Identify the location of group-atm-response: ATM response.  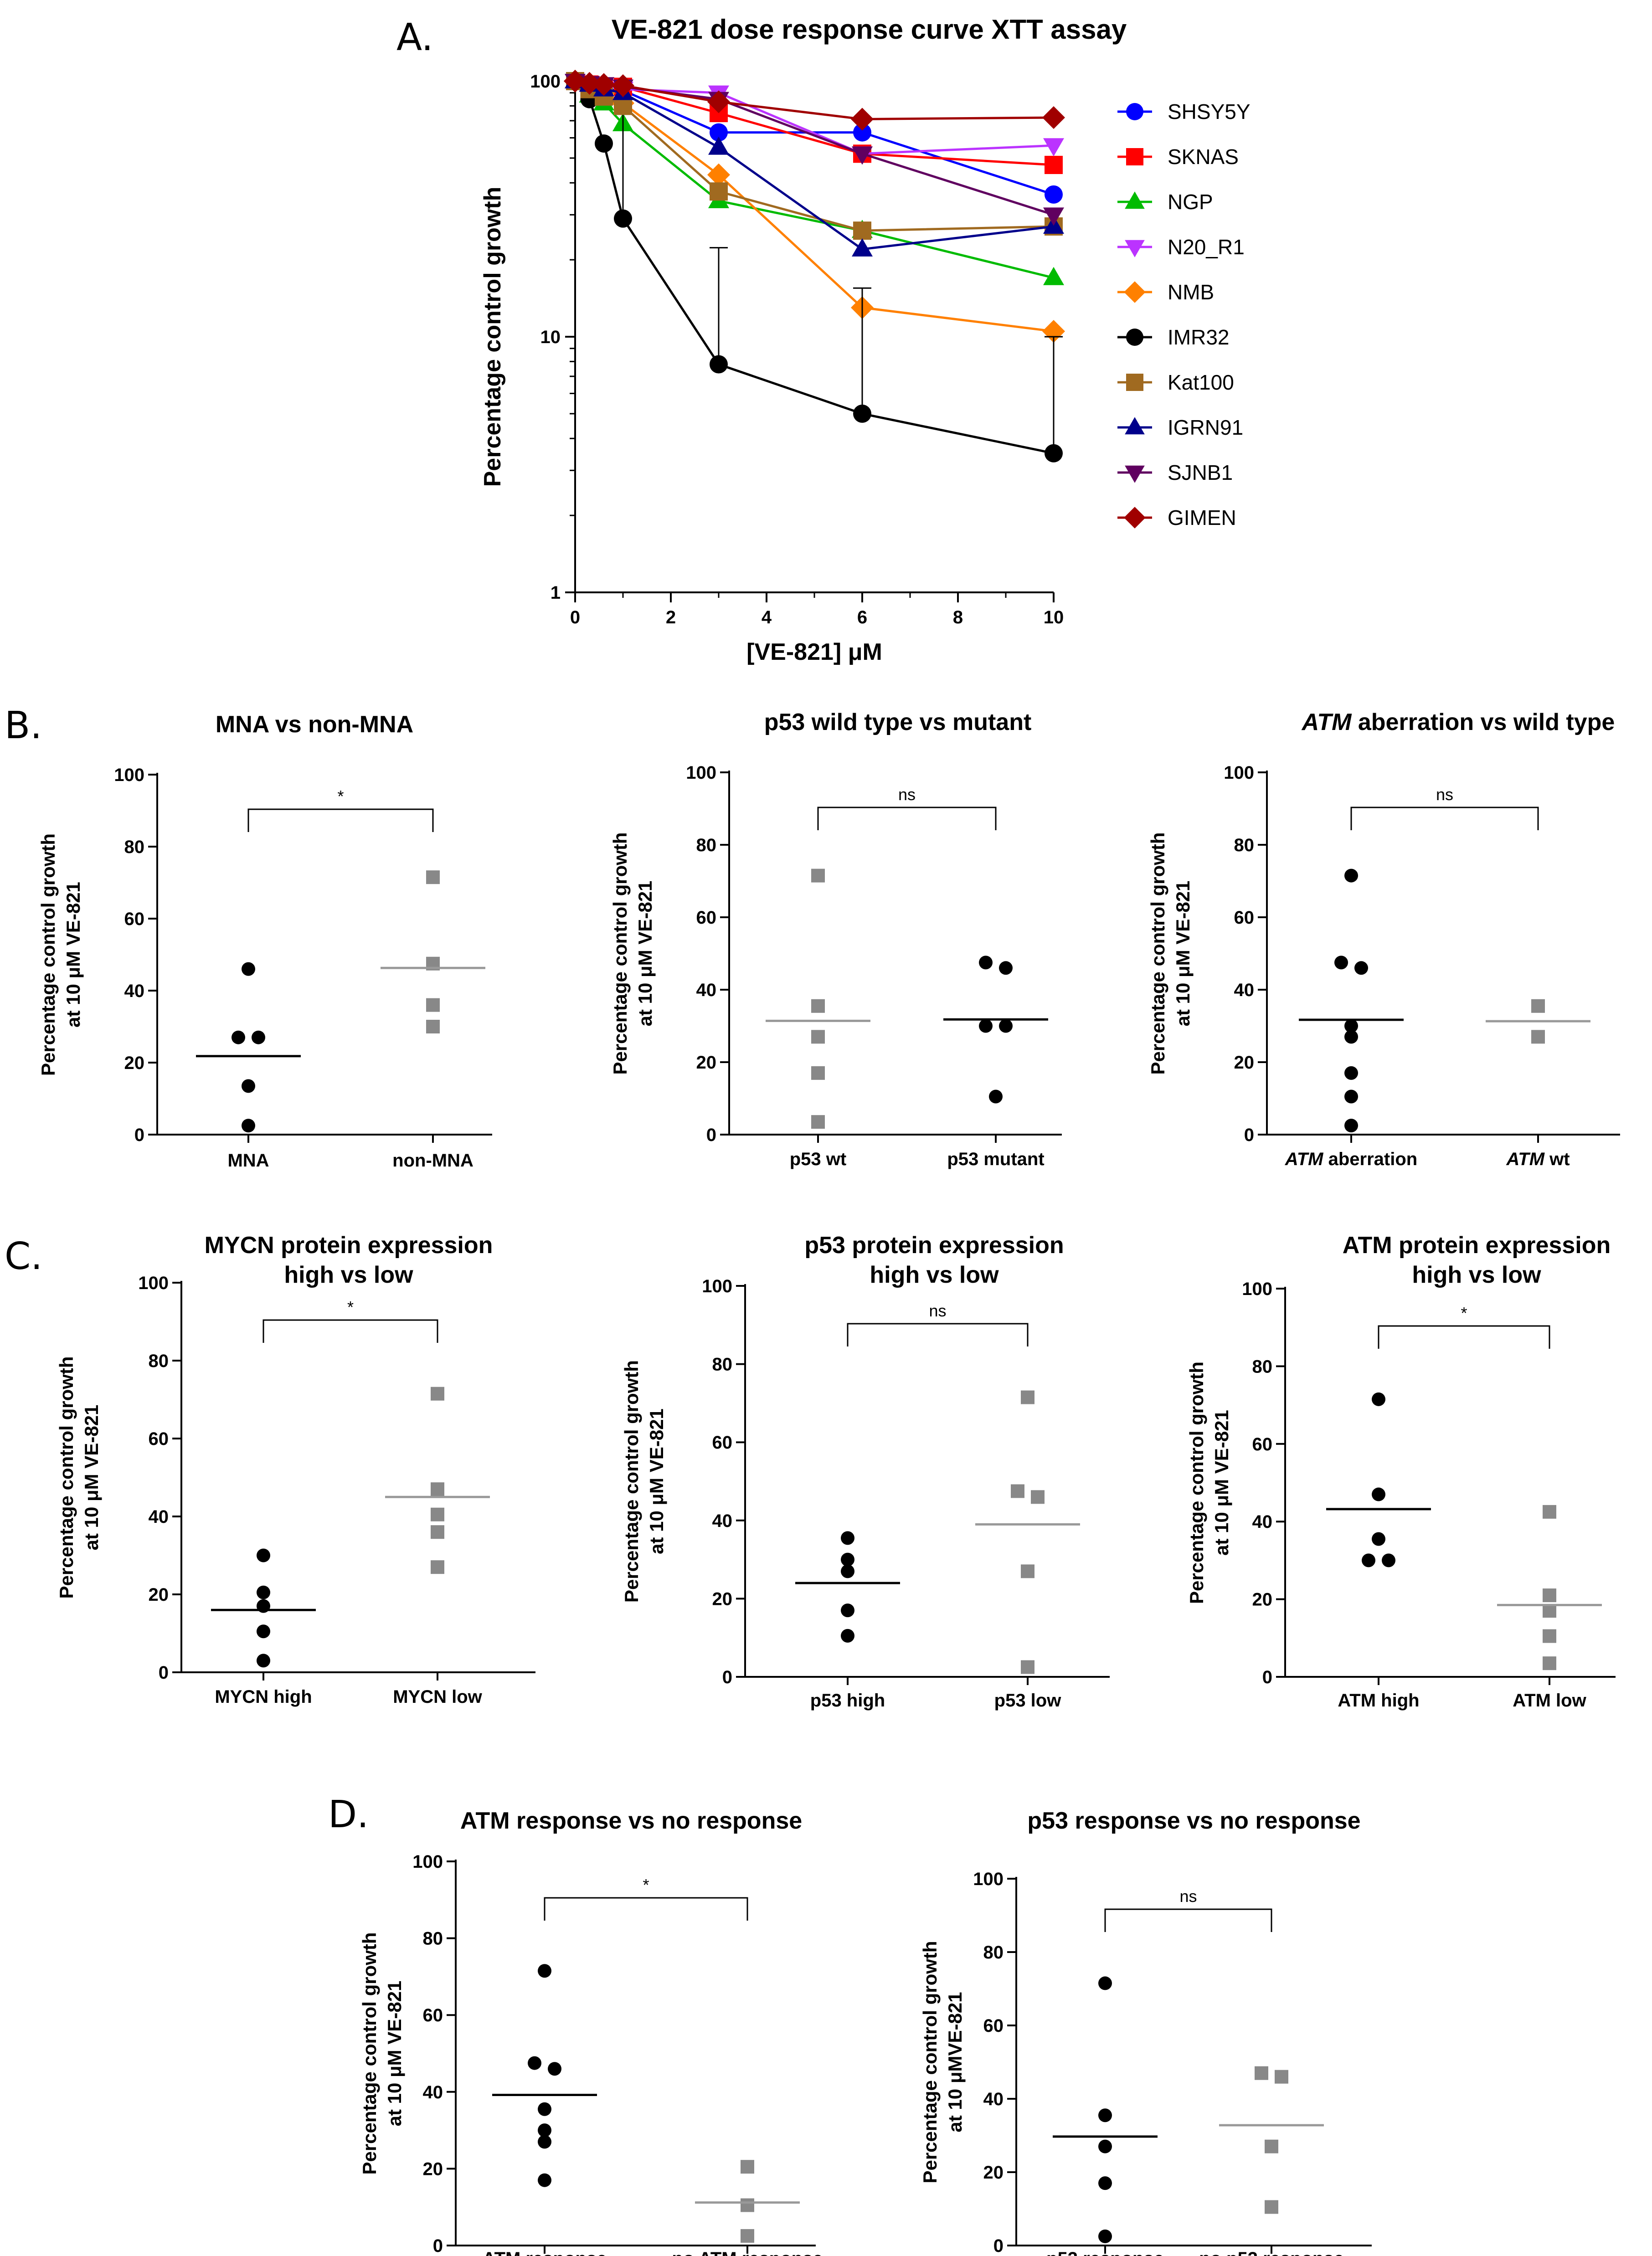
(545, 2110).